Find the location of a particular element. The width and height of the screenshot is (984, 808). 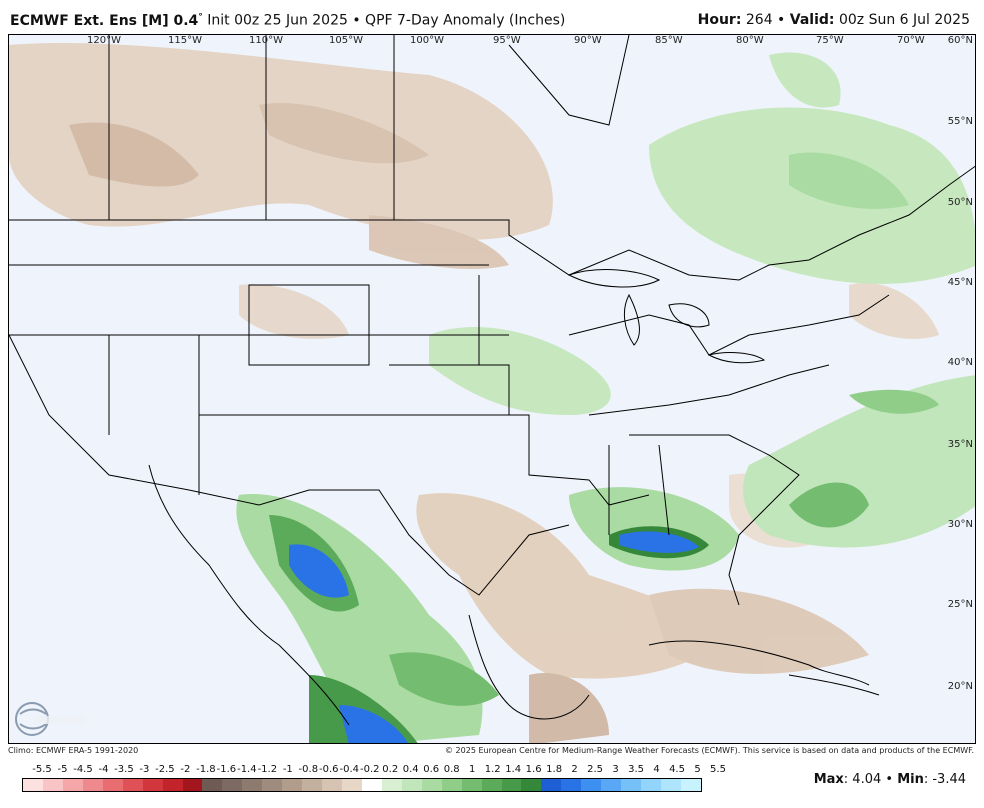

lat-label: 50°N is located at coordinates (960, 202).